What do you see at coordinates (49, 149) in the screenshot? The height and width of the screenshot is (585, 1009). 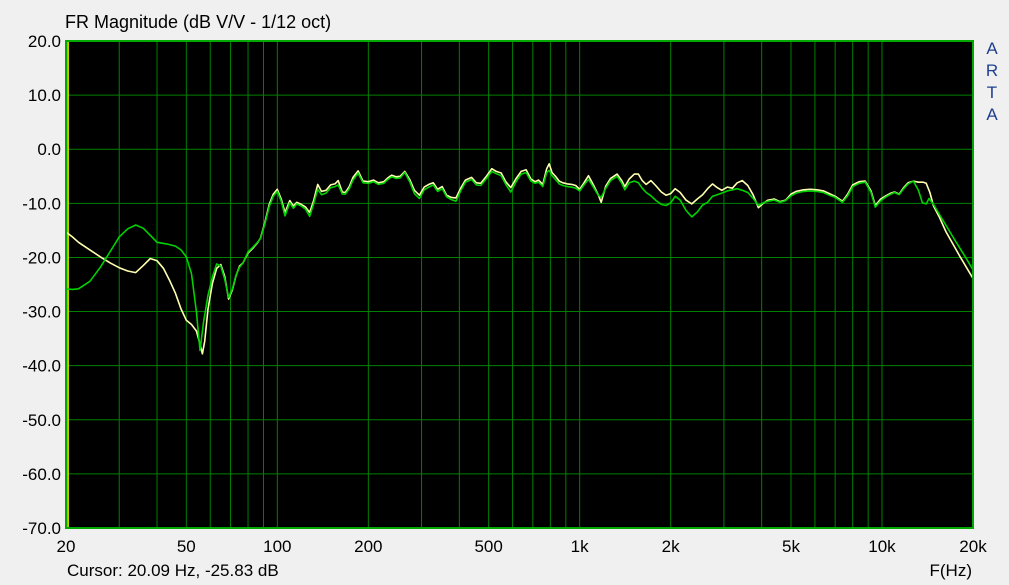 I see `y-axis-tick-label: 0.0` at bounding box center [49, 149].